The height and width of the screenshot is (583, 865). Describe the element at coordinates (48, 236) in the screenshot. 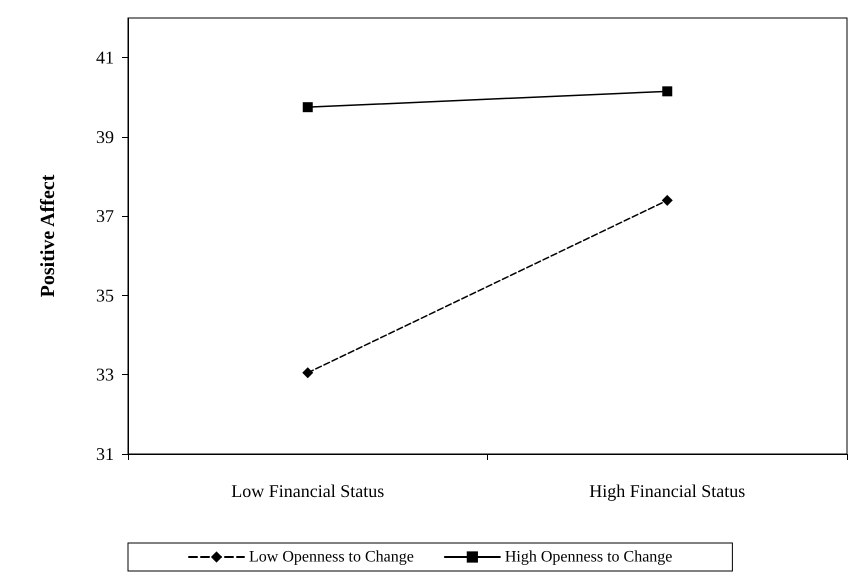

I see `y-axis-title: Positive Affect` at that location.